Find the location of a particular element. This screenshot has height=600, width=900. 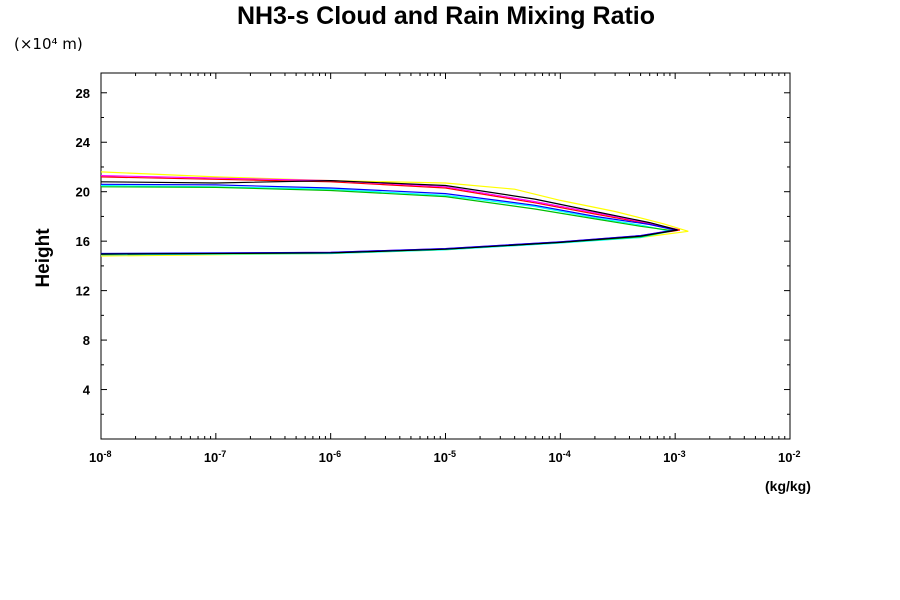

x-tick-label: 10⁻⁶ is located at coordinates (330, 457).